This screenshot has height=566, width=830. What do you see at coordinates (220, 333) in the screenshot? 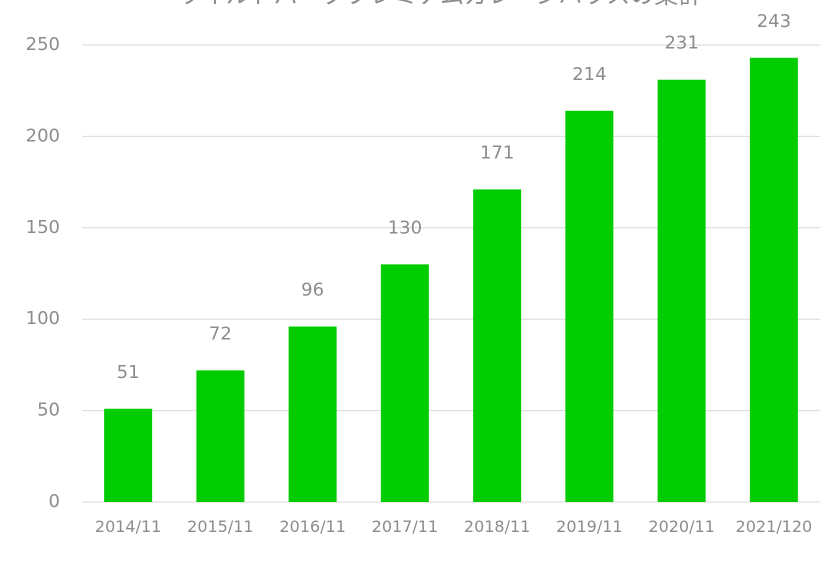
I see `data-label: 72` at bounding box center [220, 333].